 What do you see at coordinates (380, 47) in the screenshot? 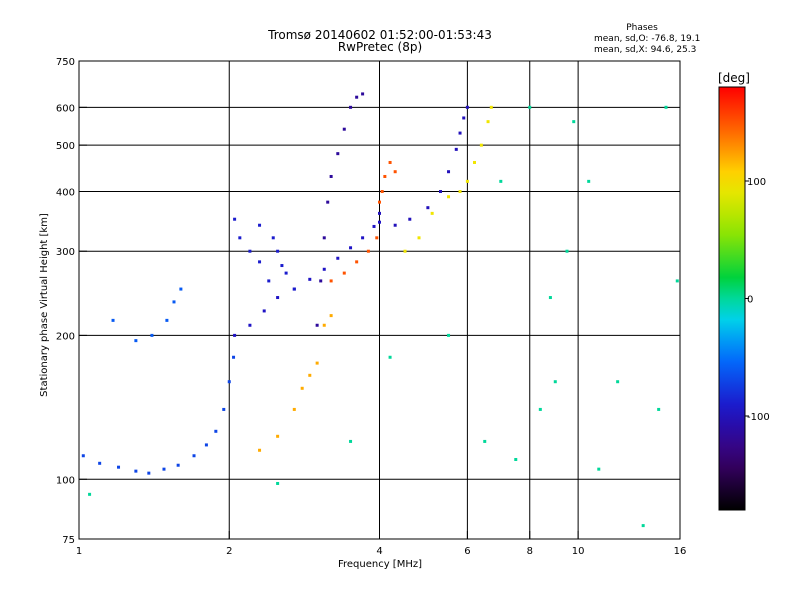
I see `chart-subtitle: RwPretec (8p)` at bounding box center [380, 47].